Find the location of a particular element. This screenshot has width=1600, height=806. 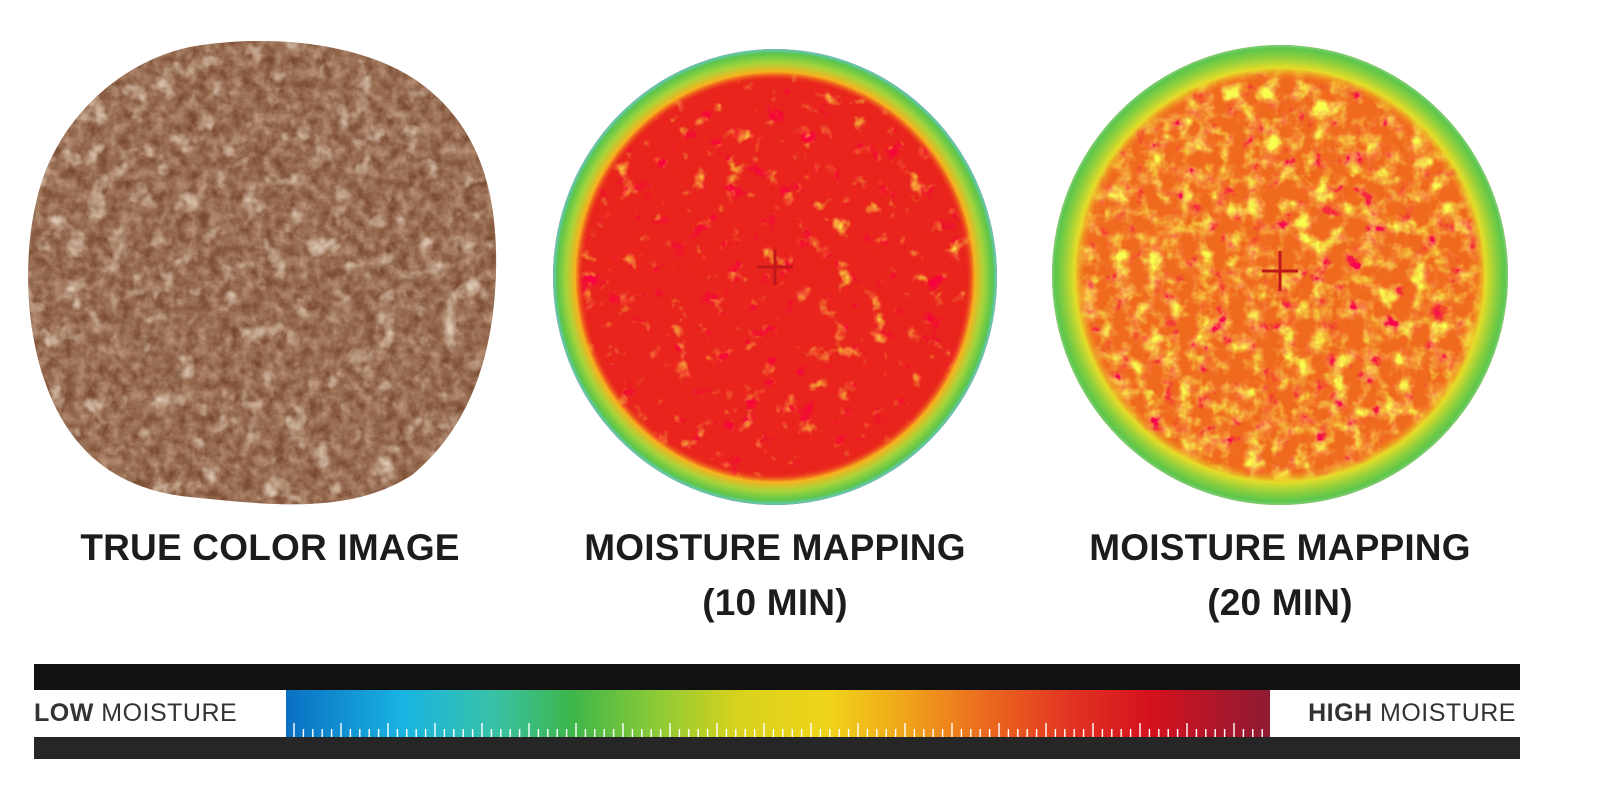

true-color-caption: TRUE COLOR IMAGE is located at coordinates (270, 547).